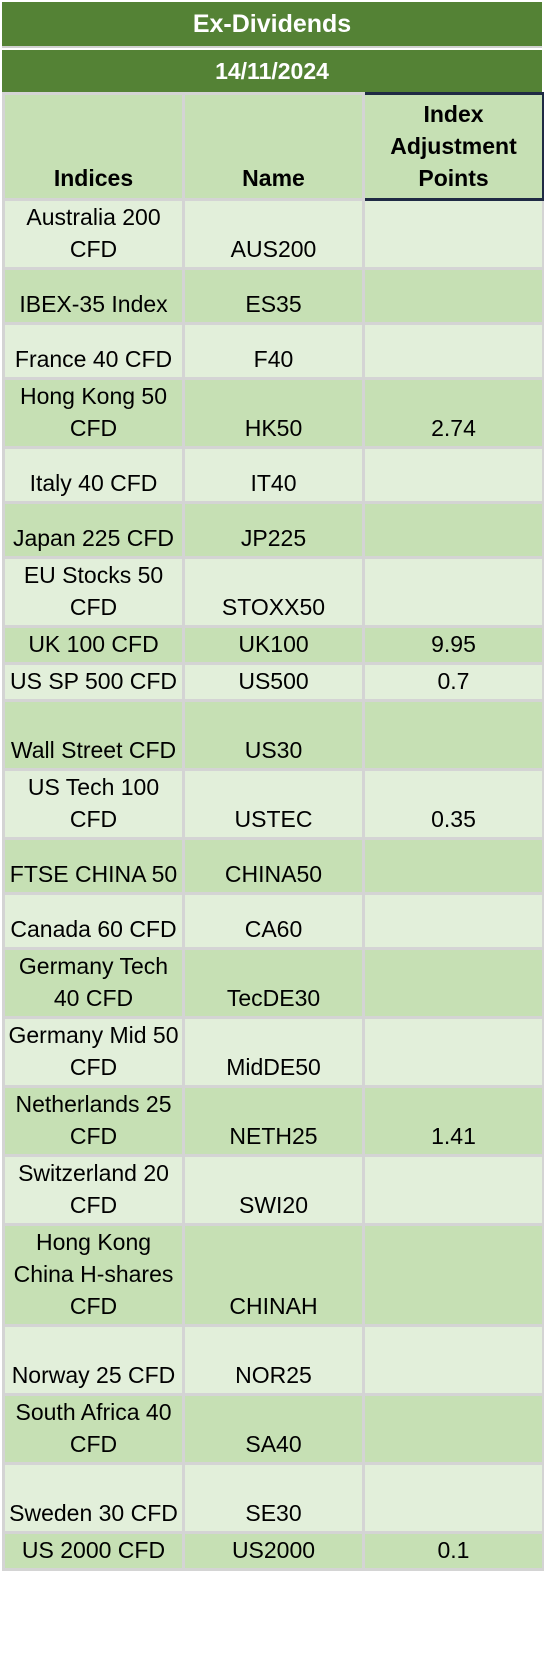 The width and height of the screenshot is (544, 1670). I want to click on table-header-row: Indices Name Index Adjustment Points, so click(273, 146).